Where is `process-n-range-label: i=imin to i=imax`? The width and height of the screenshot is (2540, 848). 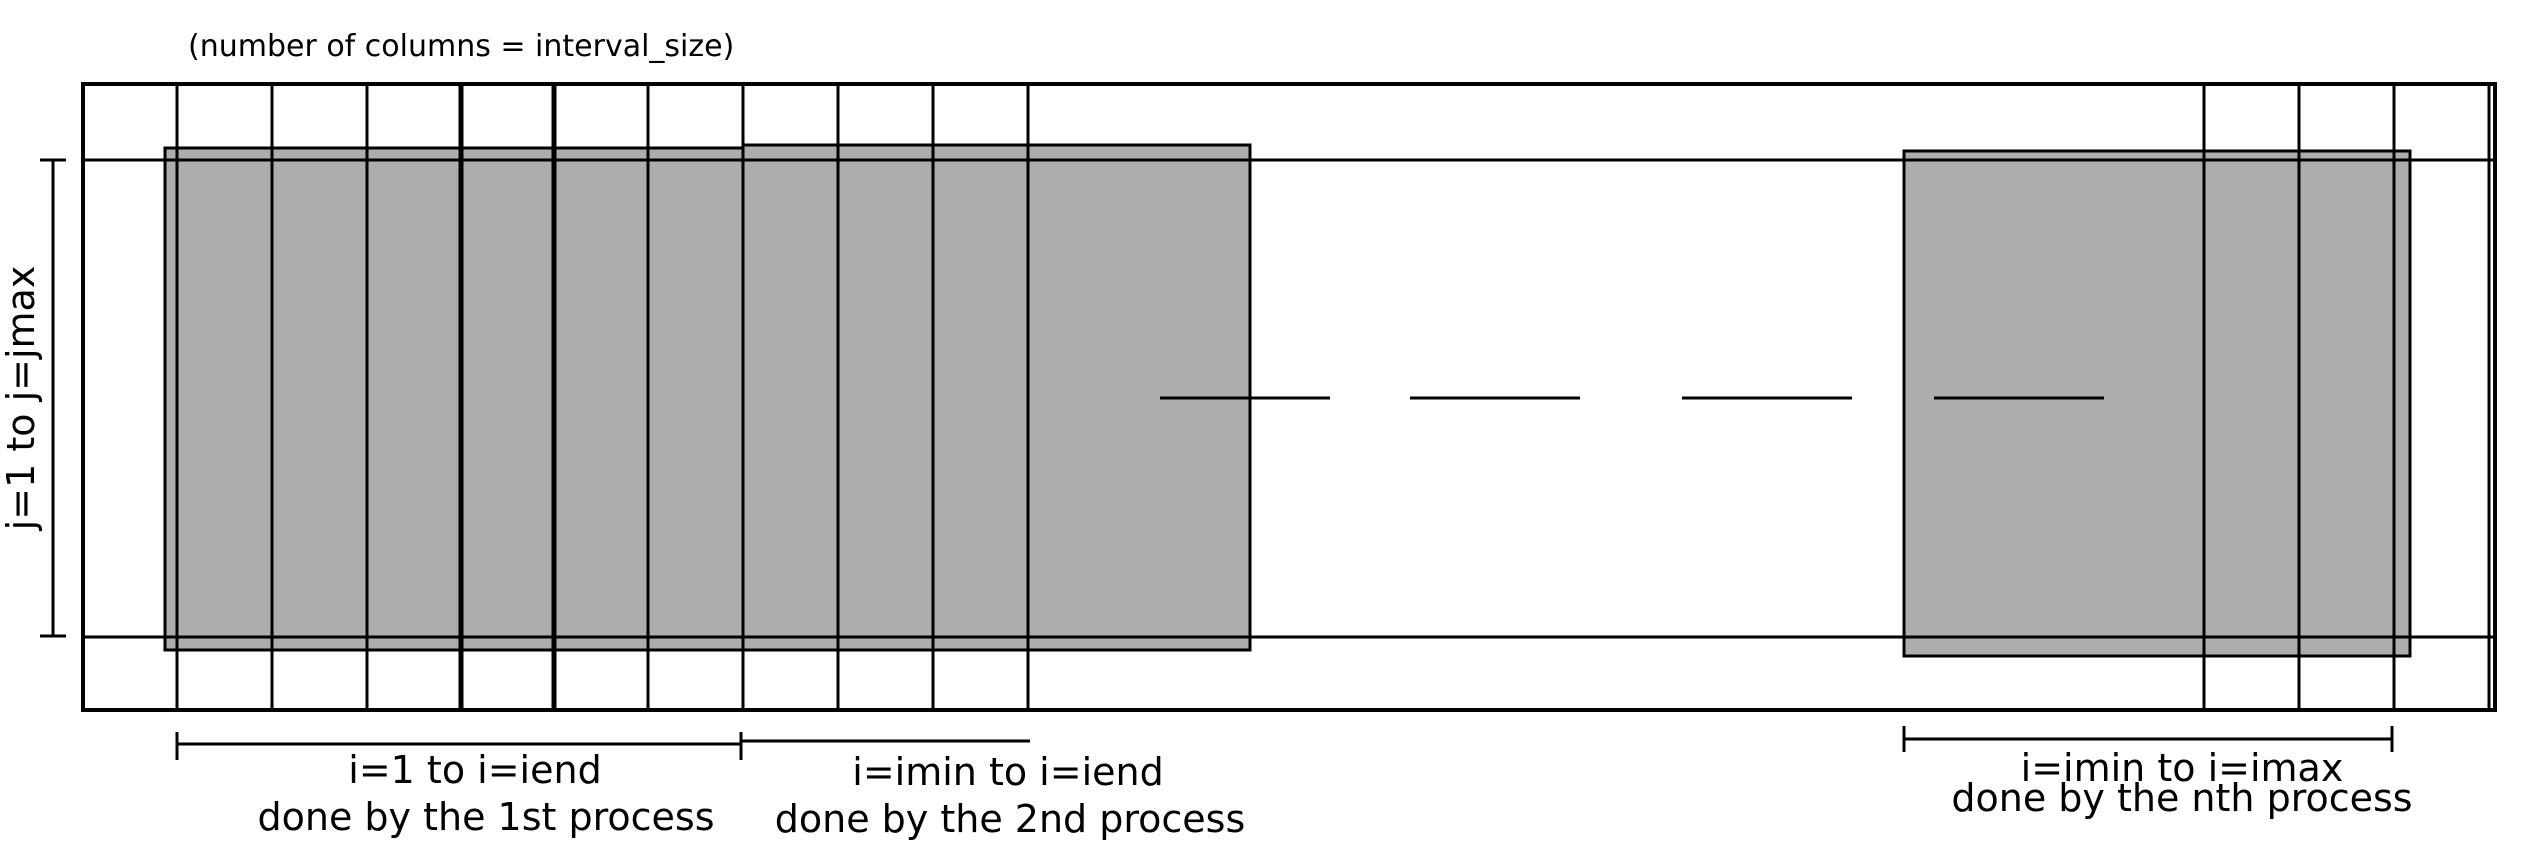
process-n-range-label: i=imin to i=imax is located at coordinates (2182, 768).